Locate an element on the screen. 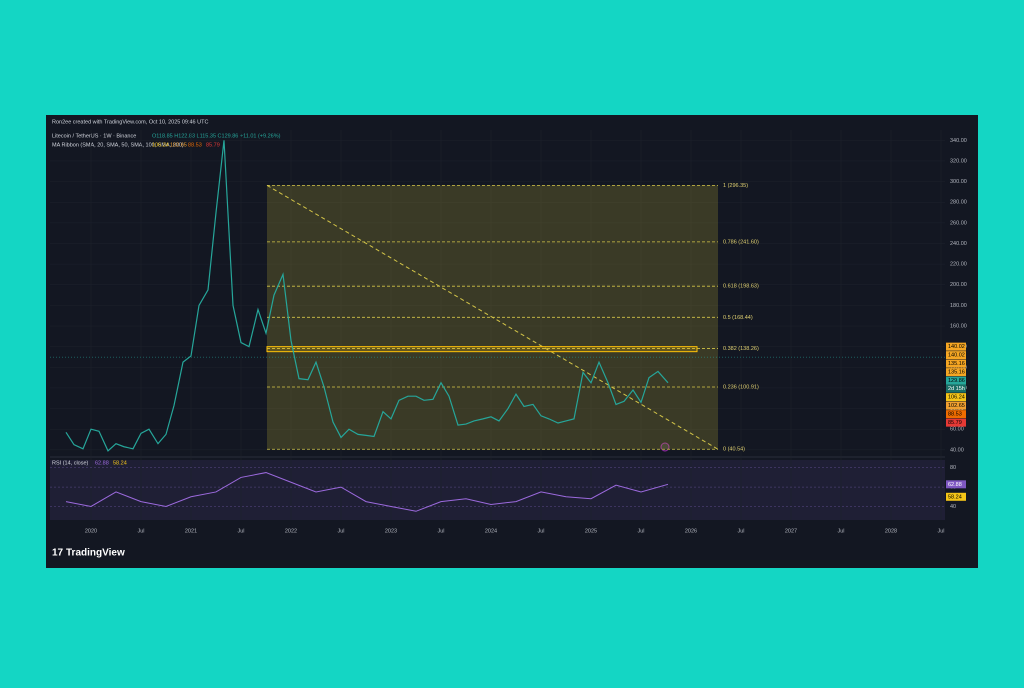 Image resolution: width=1024 pixels, height=688 pixels. countdown-bg is located at coordinates (956, 388).